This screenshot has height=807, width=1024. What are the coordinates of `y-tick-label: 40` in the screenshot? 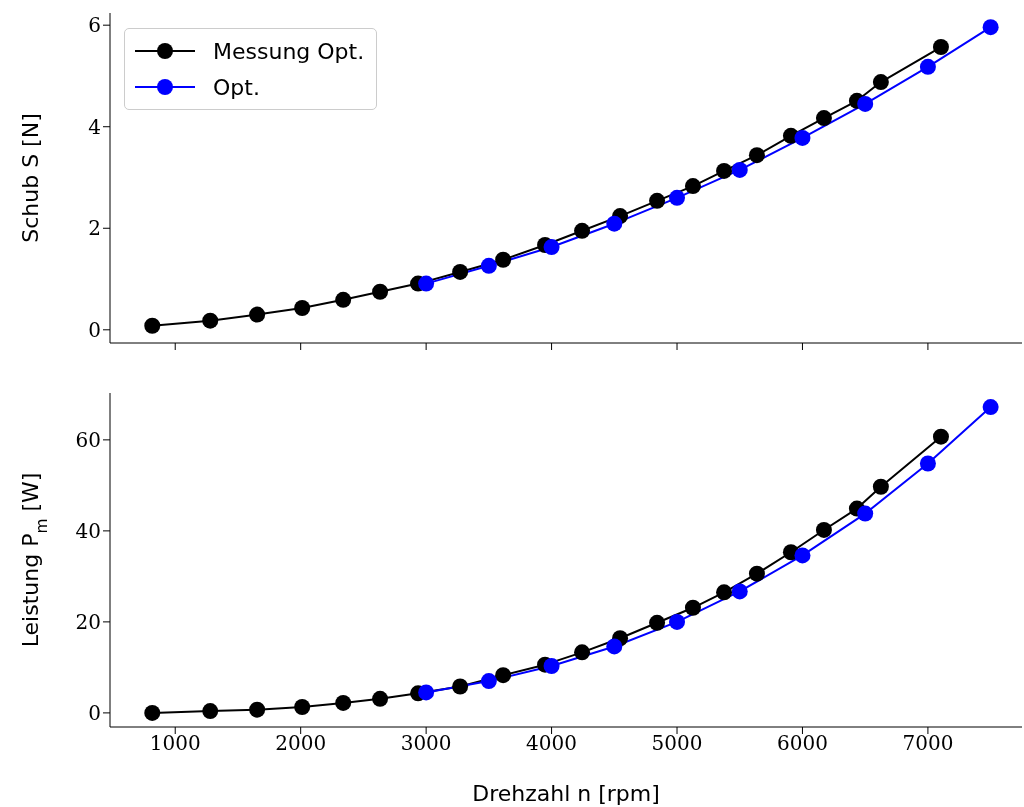 It's located at (88, 530).